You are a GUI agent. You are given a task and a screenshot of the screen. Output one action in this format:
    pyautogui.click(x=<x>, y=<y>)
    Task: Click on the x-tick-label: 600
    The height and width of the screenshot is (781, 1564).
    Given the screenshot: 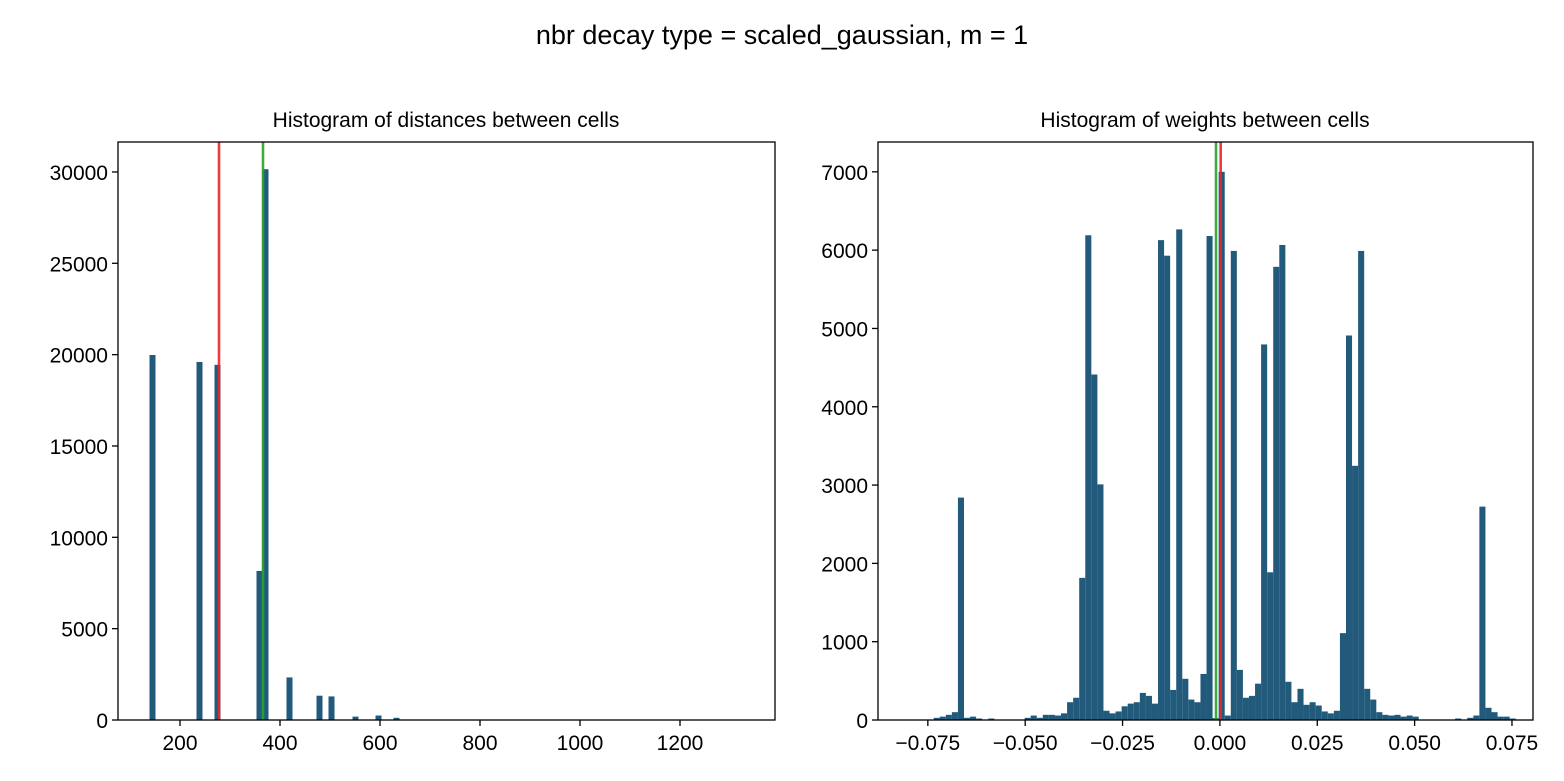 What is the action you would take?
    pyautogui.click(x=379, y=743)
    